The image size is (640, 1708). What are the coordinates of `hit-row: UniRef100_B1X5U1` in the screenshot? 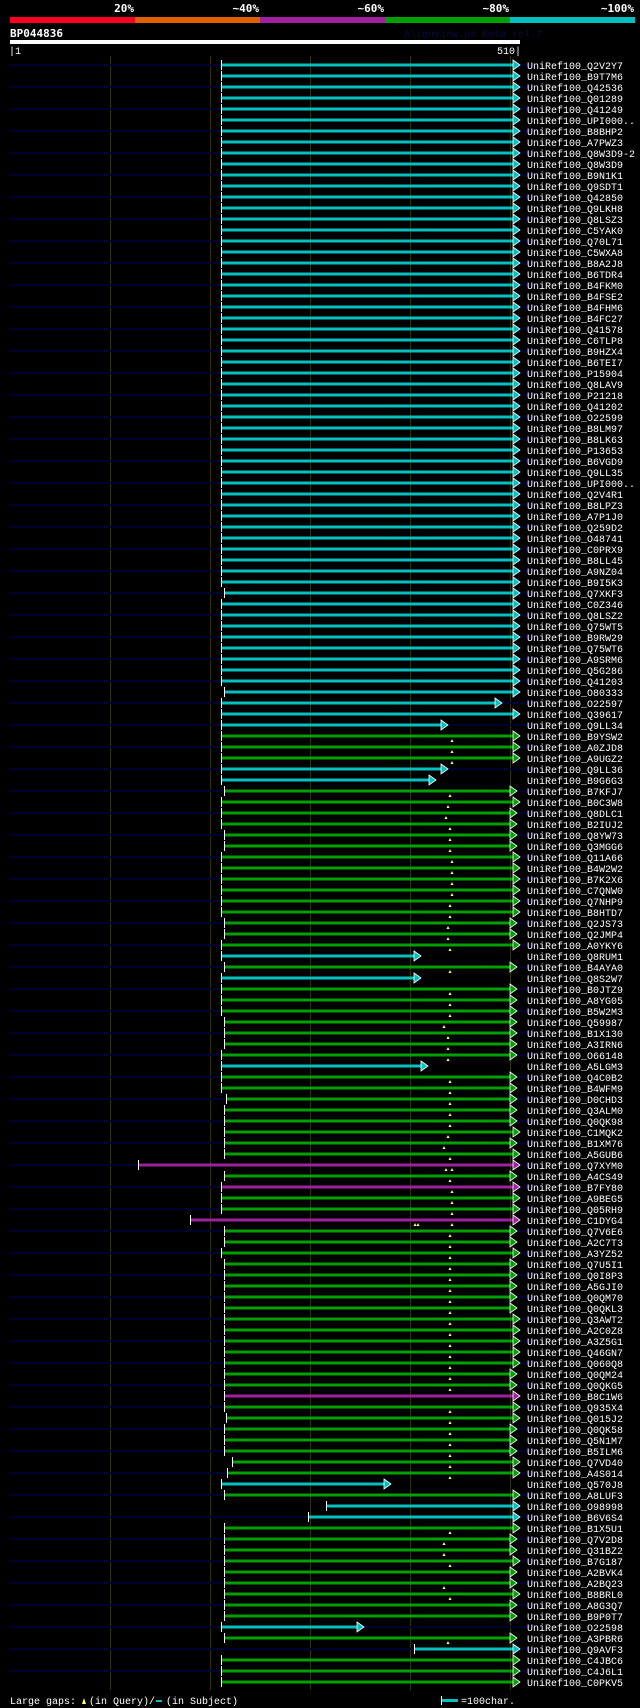 It's located at (423, 1529).